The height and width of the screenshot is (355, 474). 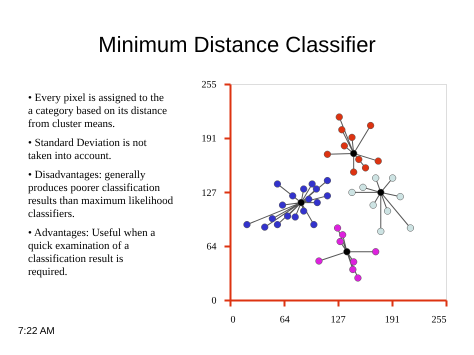 I want to click on x-tick-label: 255, so click(x=439, y=320).